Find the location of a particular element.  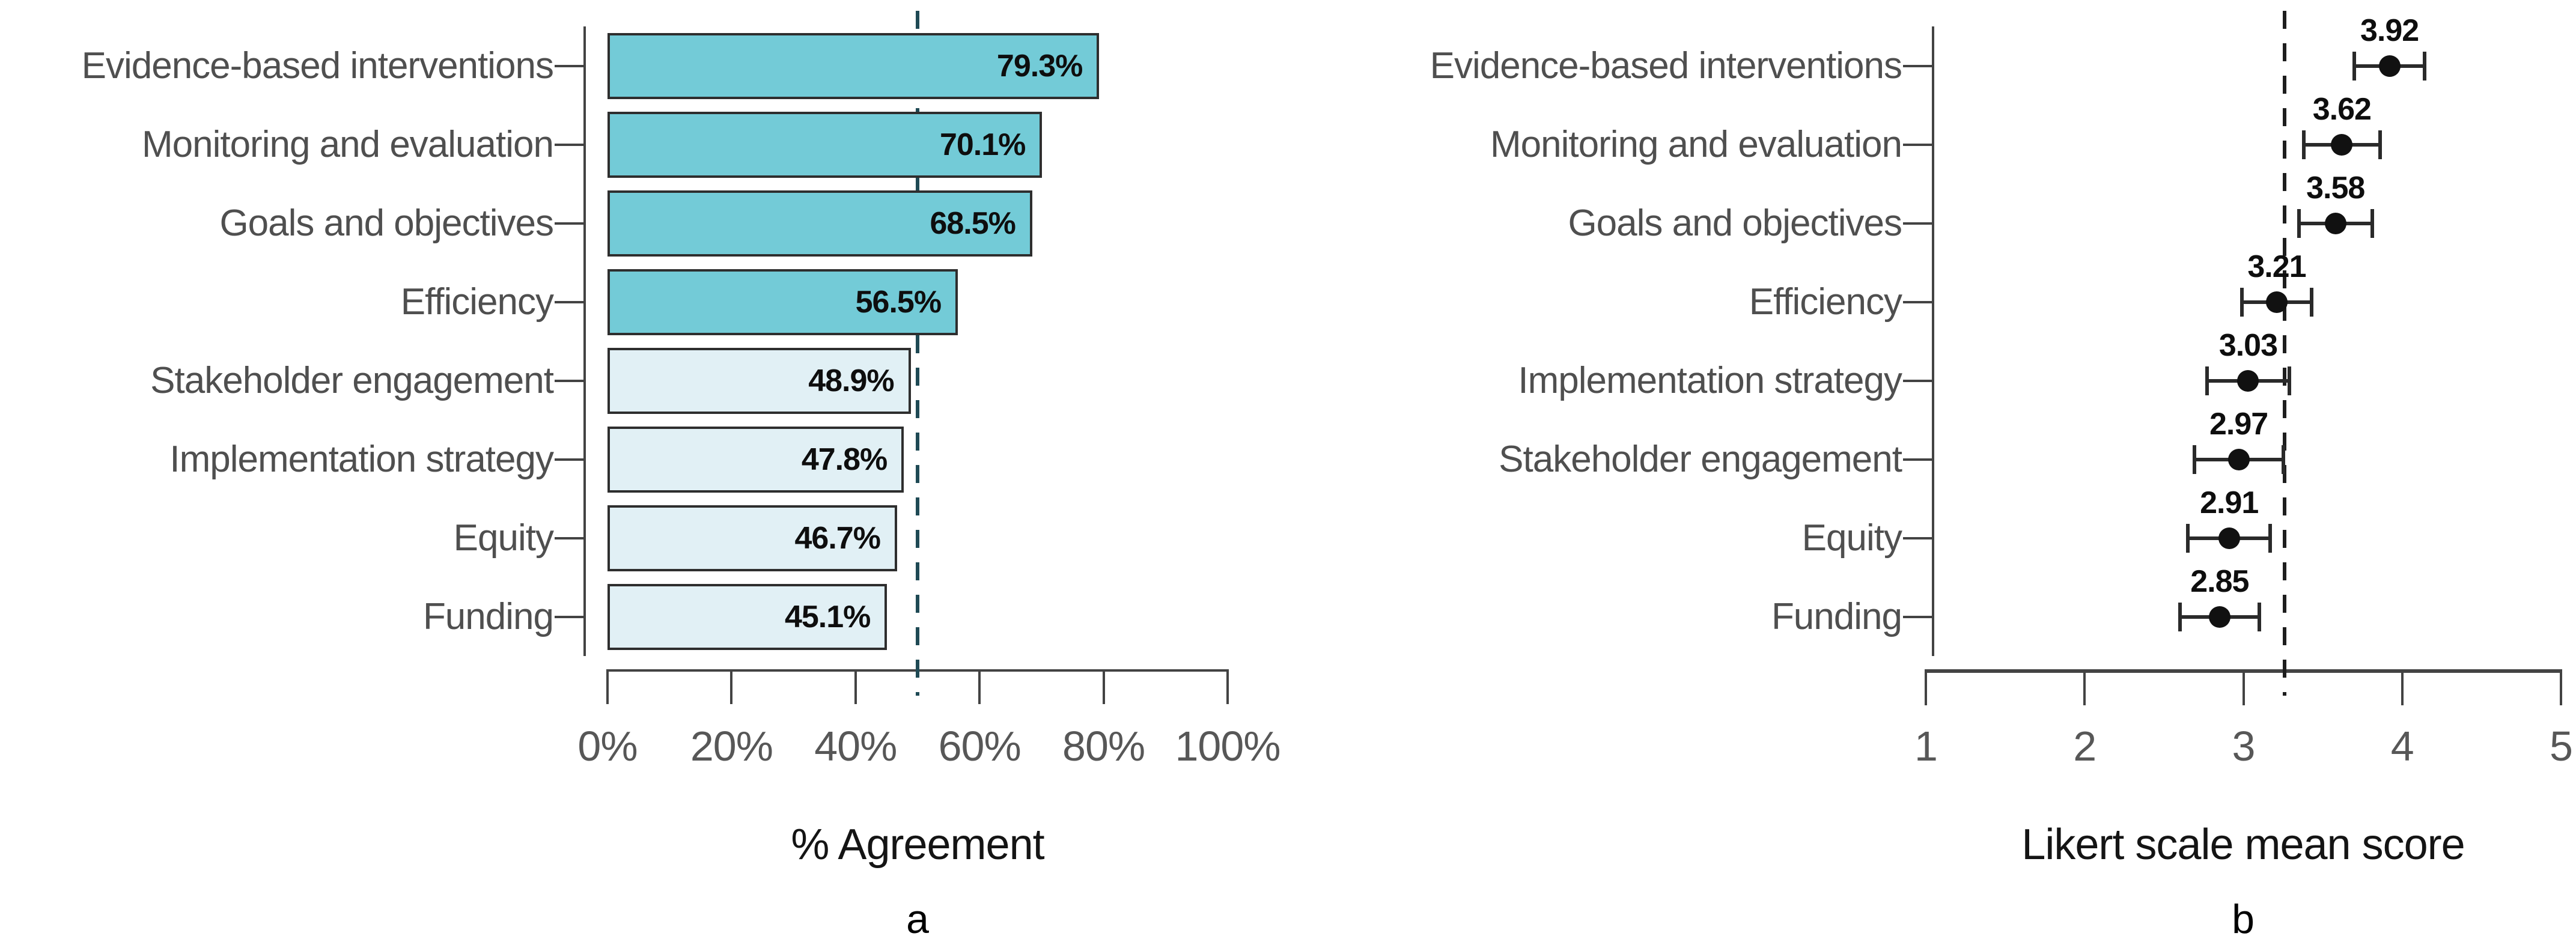

x-axis-title-a: % Agreement is located at coordinates (917, 845).